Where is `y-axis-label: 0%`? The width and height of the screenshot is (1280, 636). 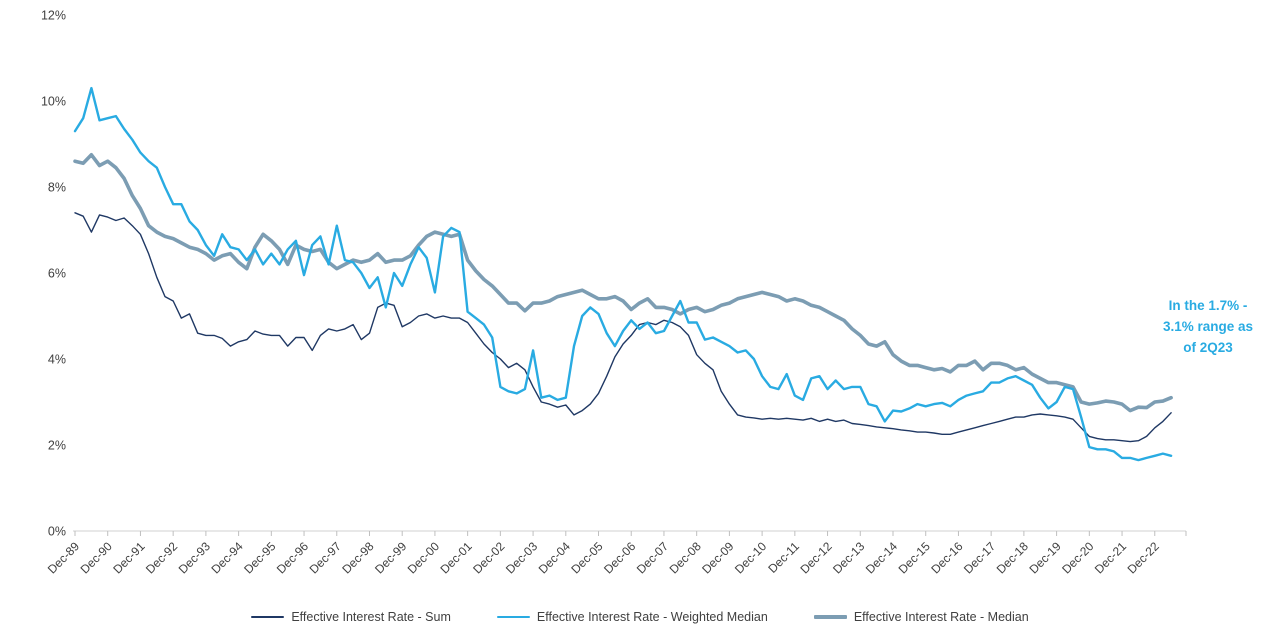
y-axis-label: 0% is located at coordinates (57, 532).